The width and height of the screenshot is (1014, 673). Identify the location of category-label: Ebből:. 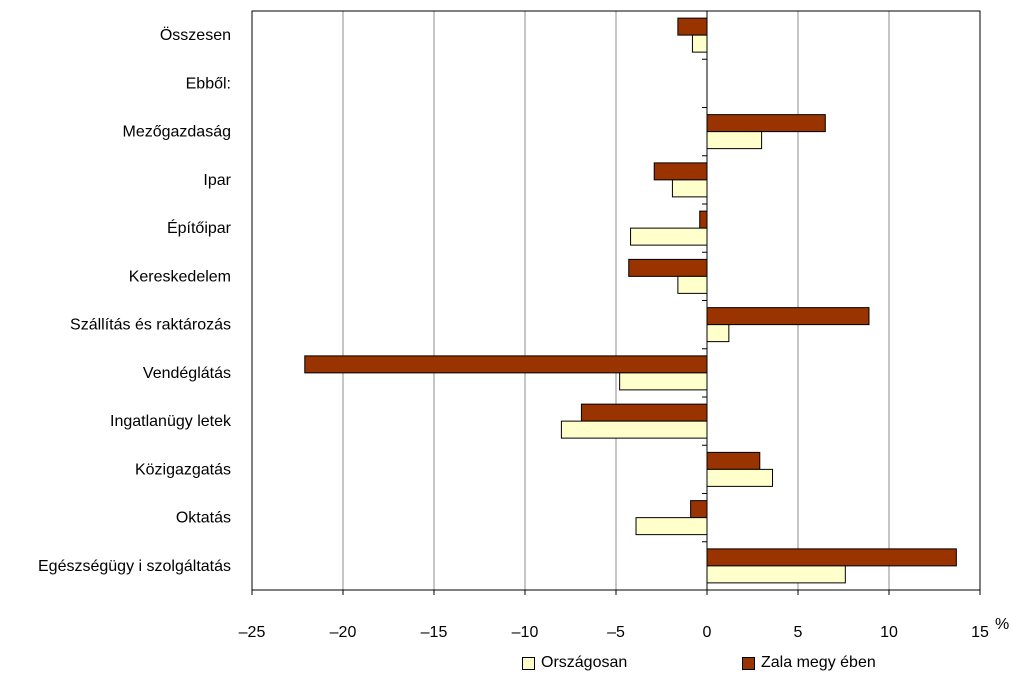
(208, 83).